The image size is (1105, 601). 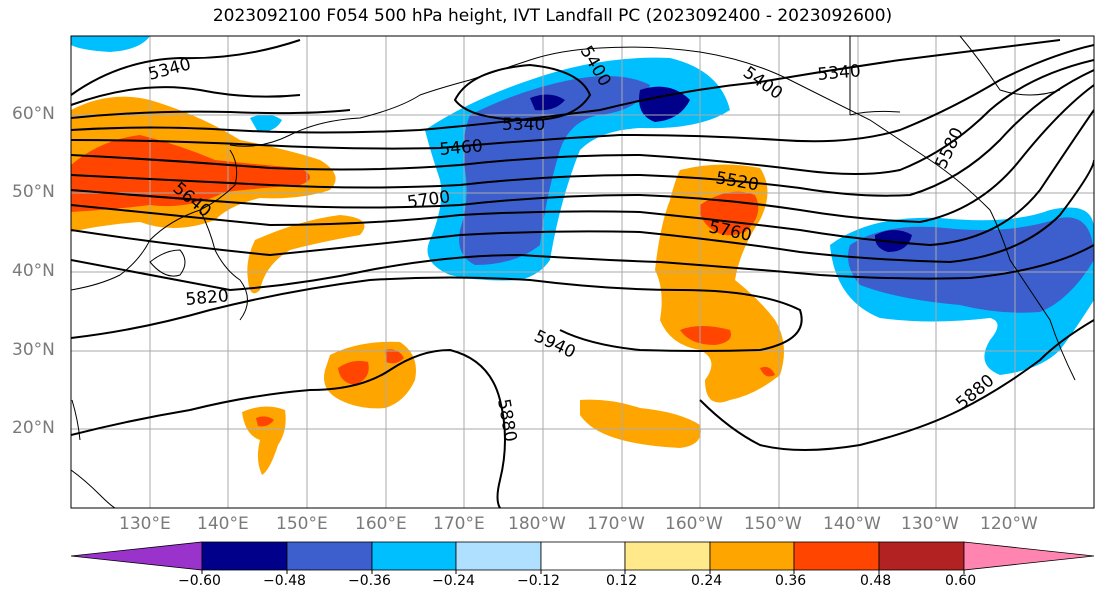 What do you see at coordinates (33, 350) in the screenshot?
I see `lat-label-30n: 30°N` at bounding box center [33, 350].